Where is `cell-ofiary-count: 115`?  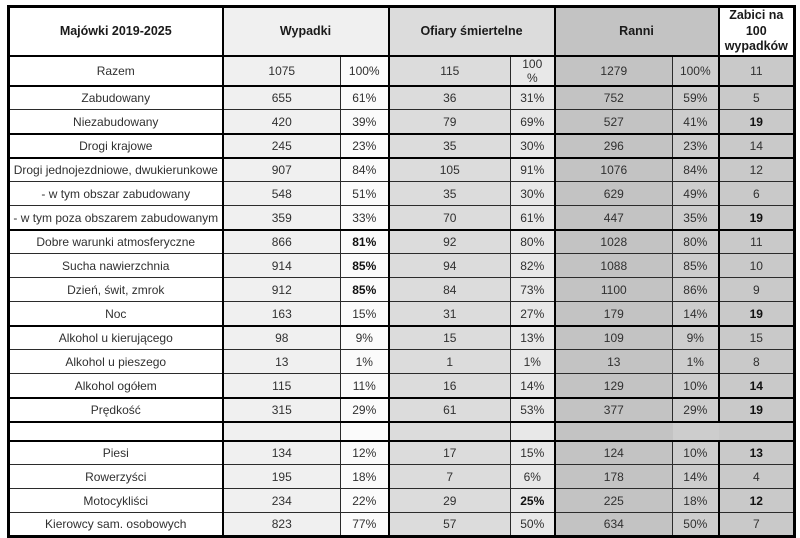
cell-ofiary-count: 115 is located at coordinates (449, 70).